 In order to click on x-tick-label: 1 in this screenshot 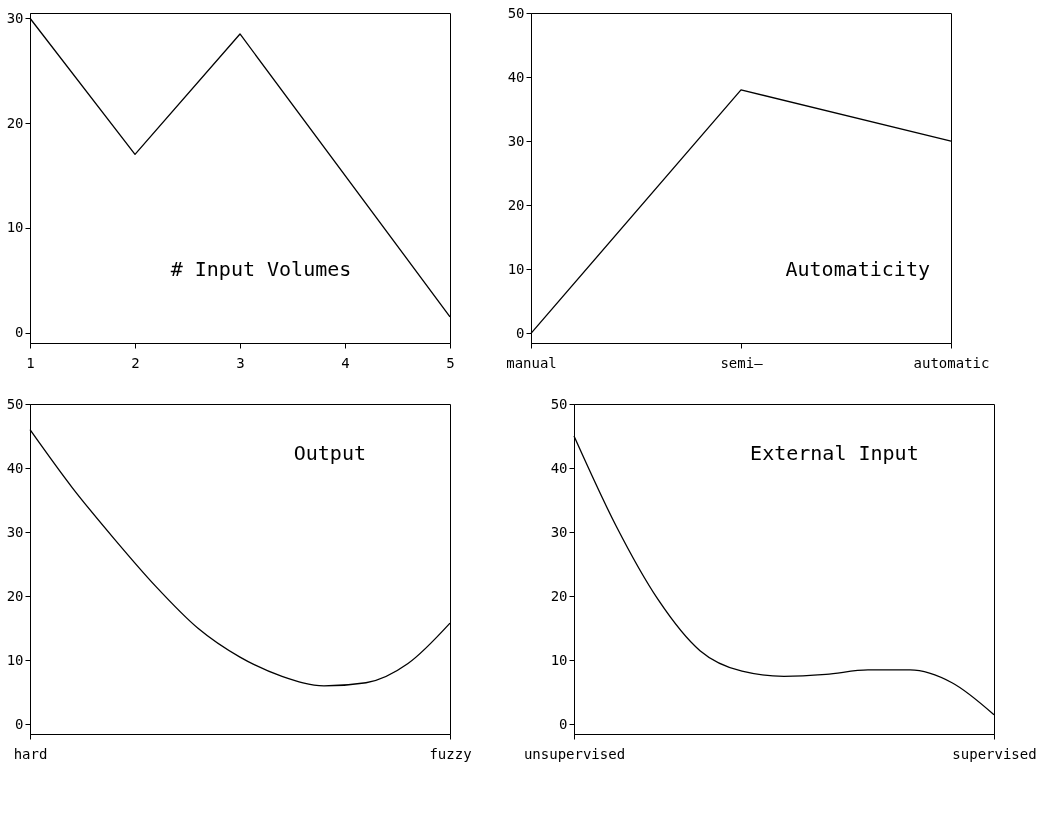, I will do `click(30, 362)`.